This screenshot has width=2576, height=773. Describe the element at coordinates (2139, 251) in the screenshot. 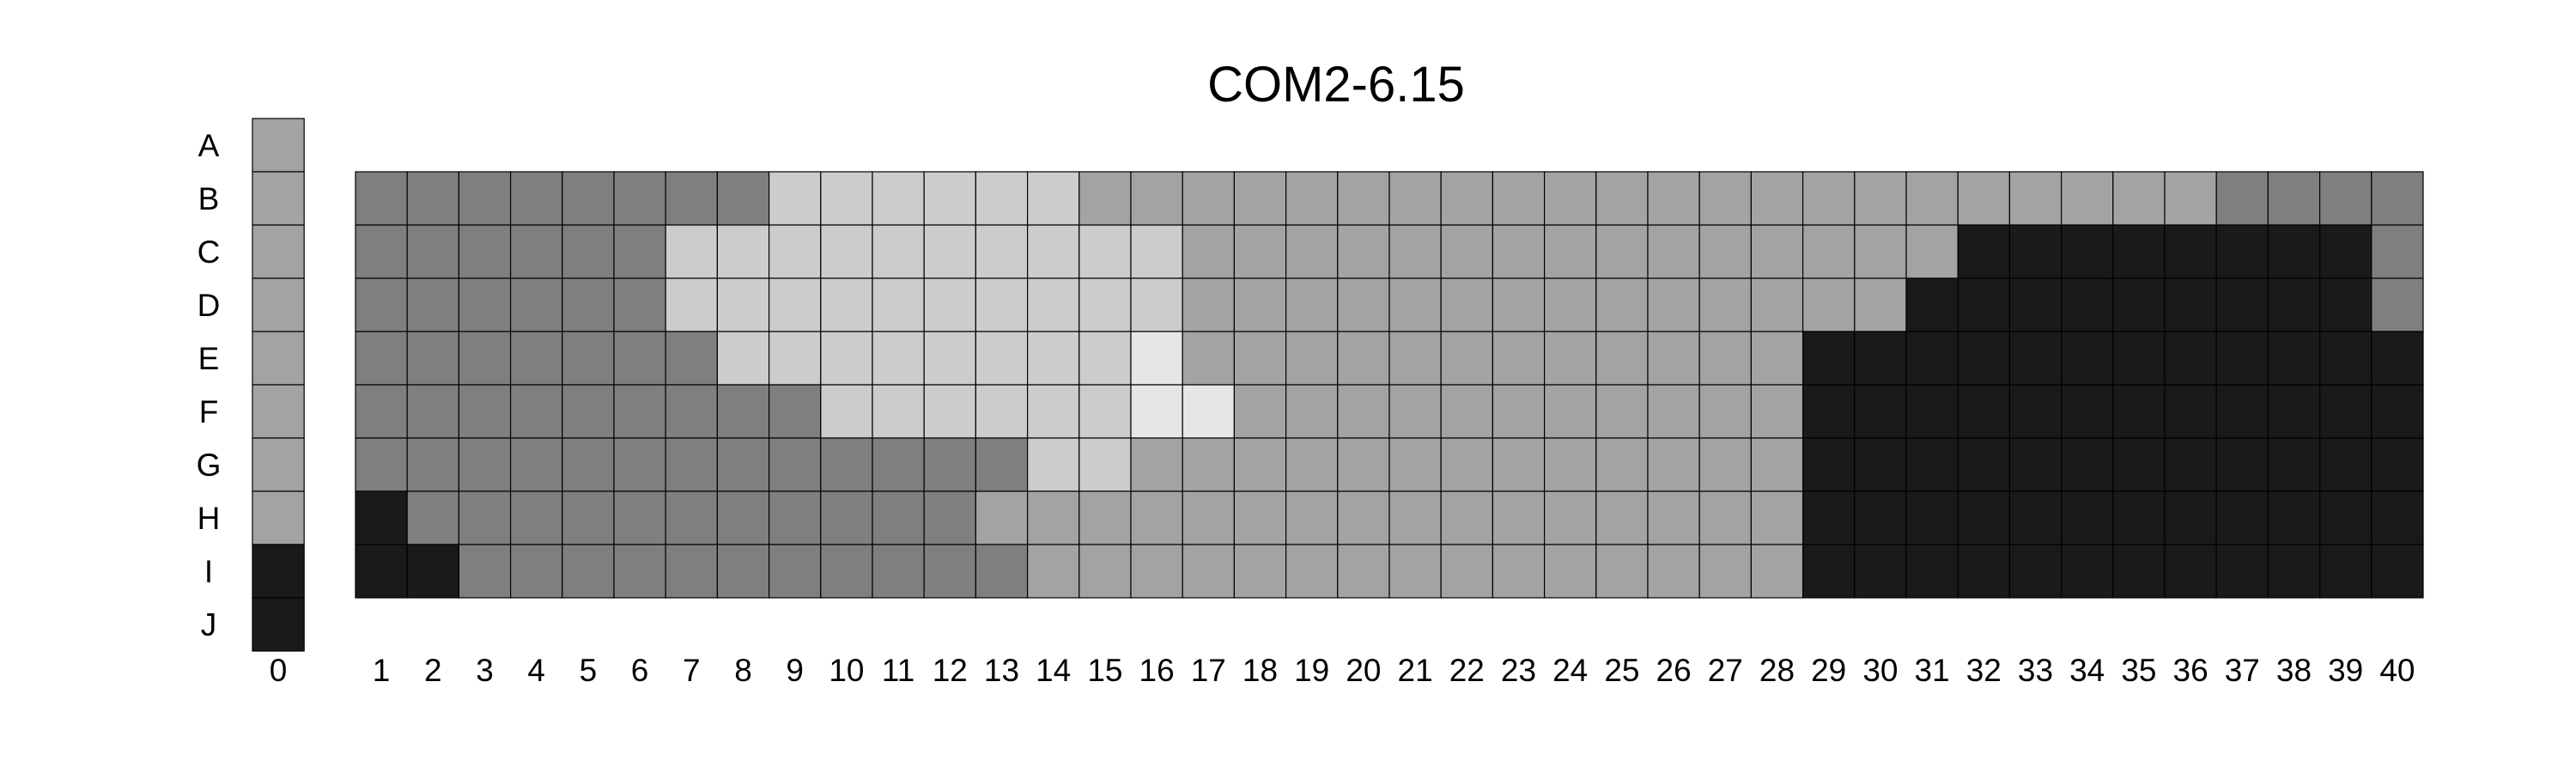

I see `cell-35-c` at that location.